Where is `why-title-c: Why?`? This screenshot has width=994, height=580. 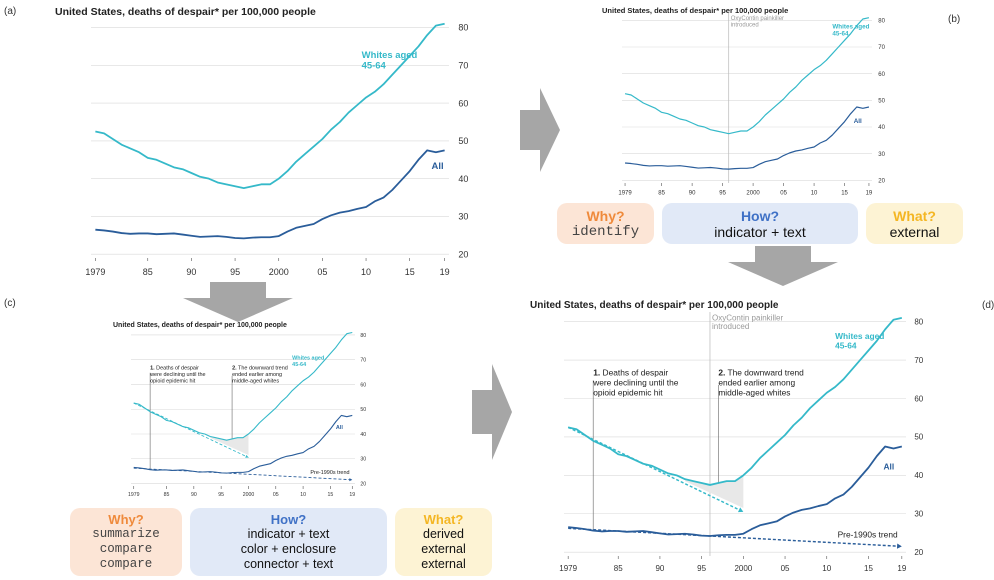
why-title-c: Why? is located at coordinates (126, 519).